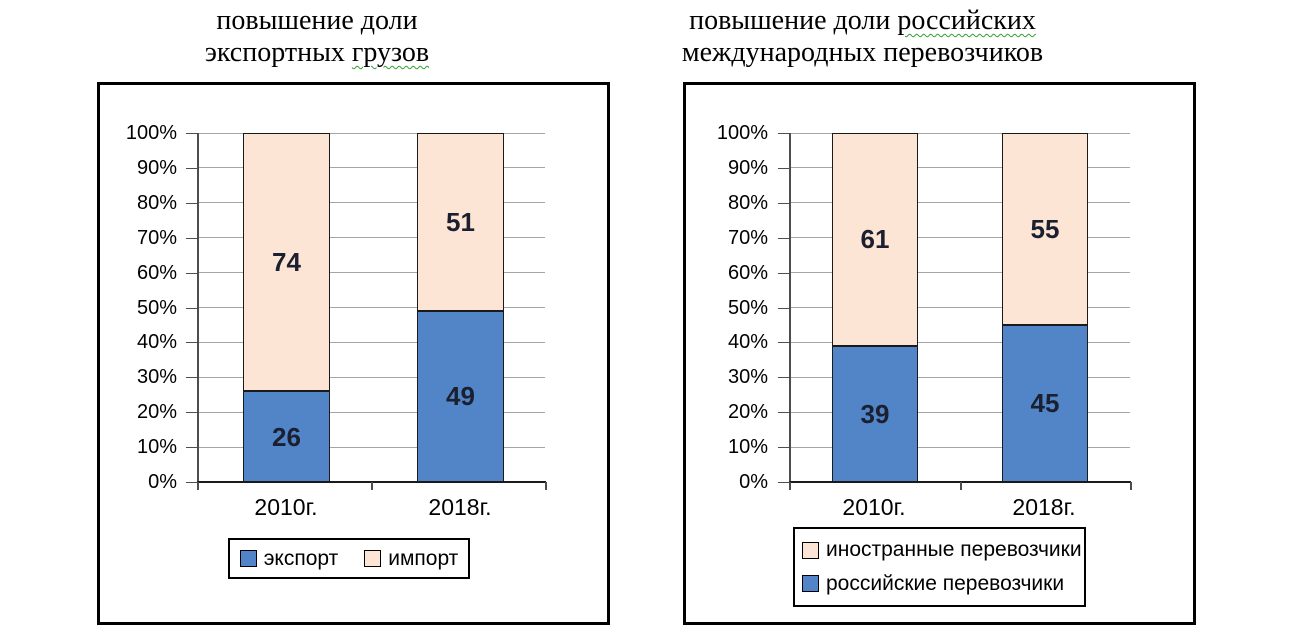  What do you see at coordinates (349, 558) in the screenshot?
I see `chart1-legend: экспорт импорт` at bounding box center [349, 558].